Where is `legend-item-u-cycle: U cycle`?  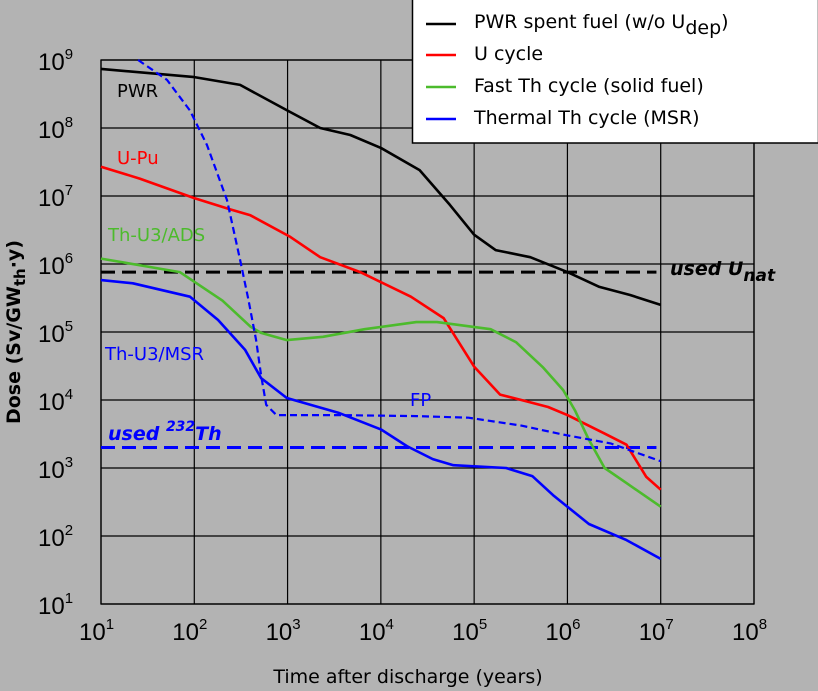 legend-item-u-cycle: U cycle is located at coordinates (508, 54).